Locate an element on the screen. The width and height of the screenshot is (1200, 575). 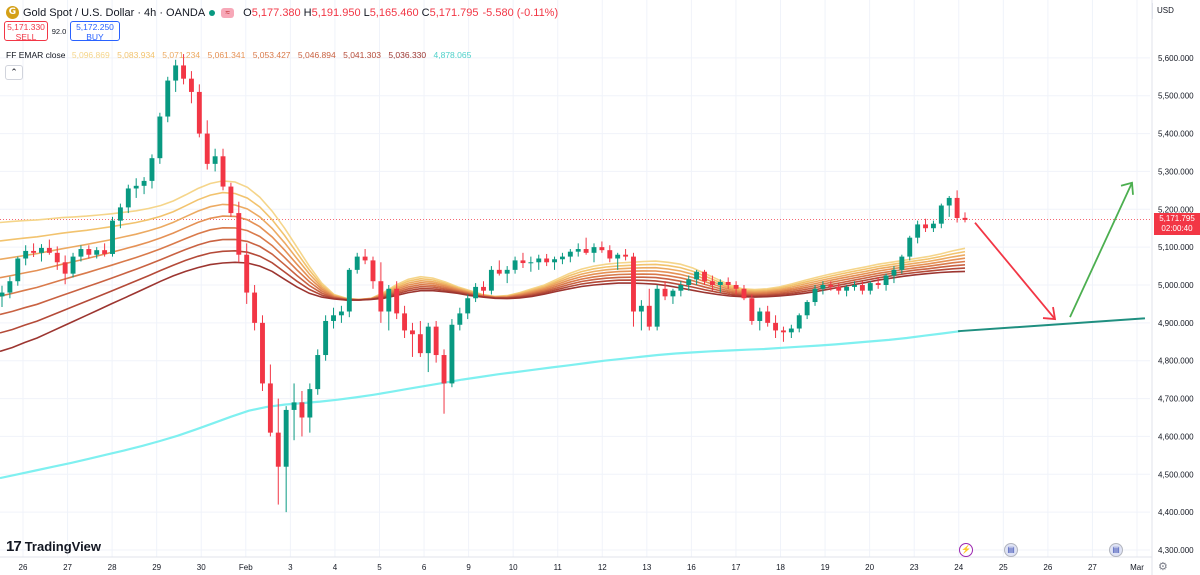
current-price-tag: 5,171.795 02:00:40 is located at coordinates (1177, 224).